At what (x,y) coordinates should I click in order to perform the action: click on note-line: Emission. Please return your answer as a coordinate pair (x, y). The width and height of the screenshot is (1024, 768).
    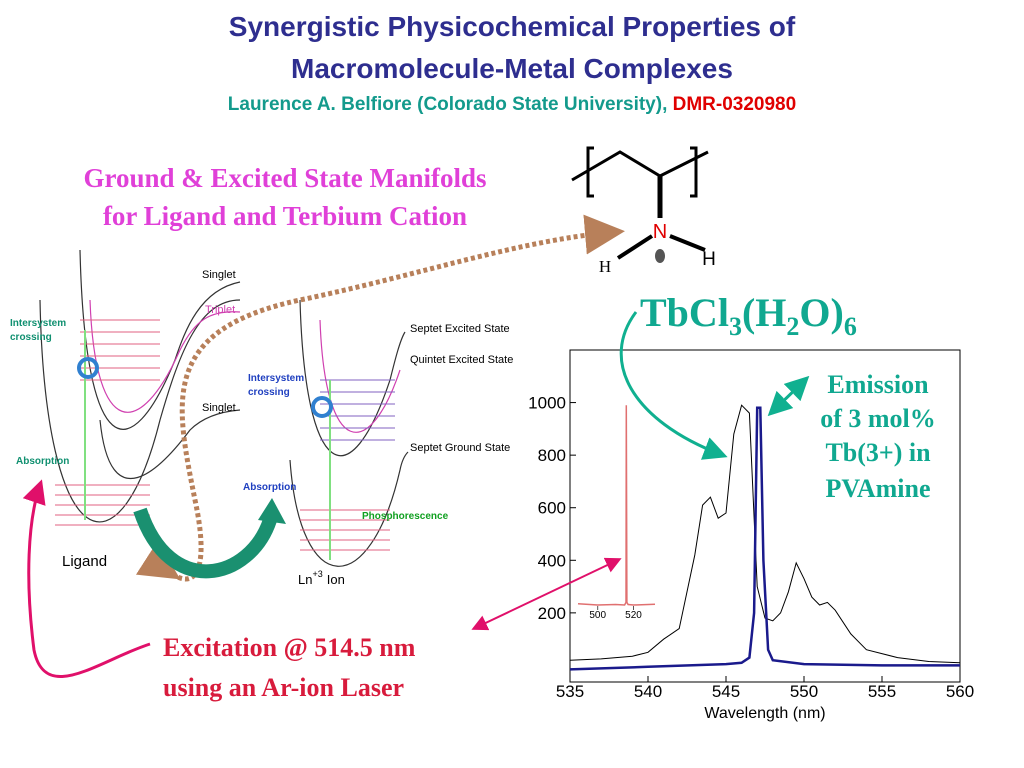
    Looking at the image, I should click on (878, 384).